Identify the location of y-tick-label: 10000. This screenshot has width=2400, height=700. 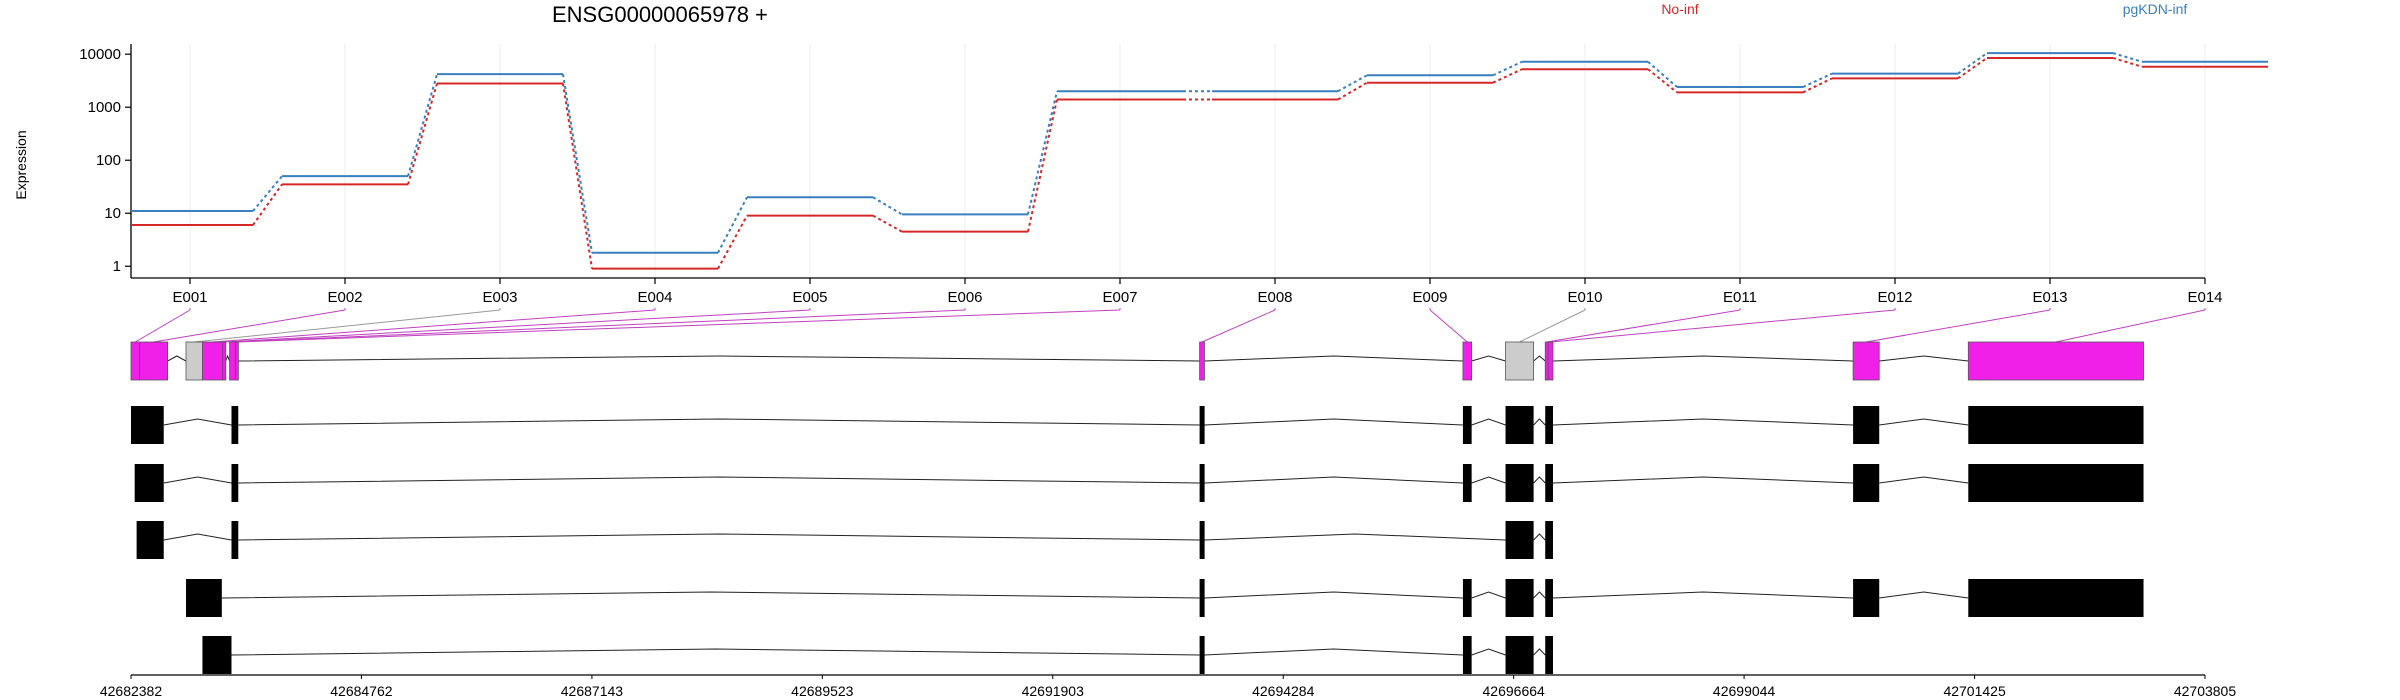
(100, 54).